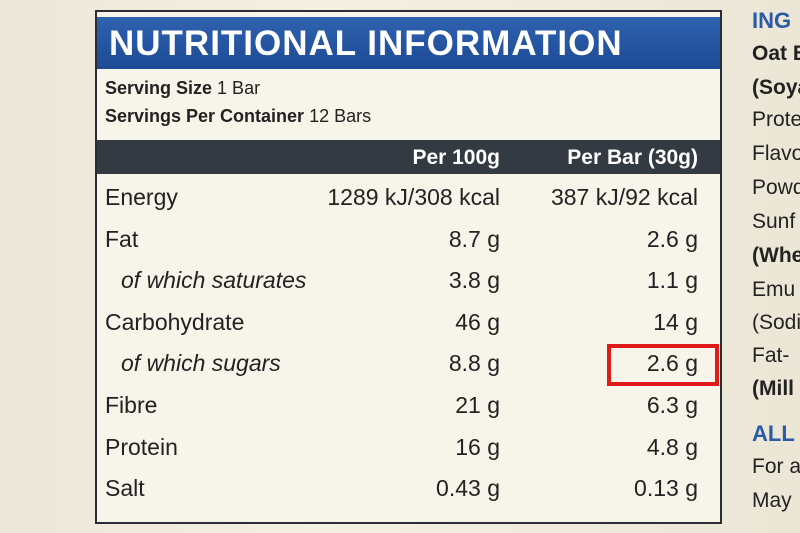 This screenshot has height=533, width=800. I want to click on nutrient-name: Energy, so click(141, 197).